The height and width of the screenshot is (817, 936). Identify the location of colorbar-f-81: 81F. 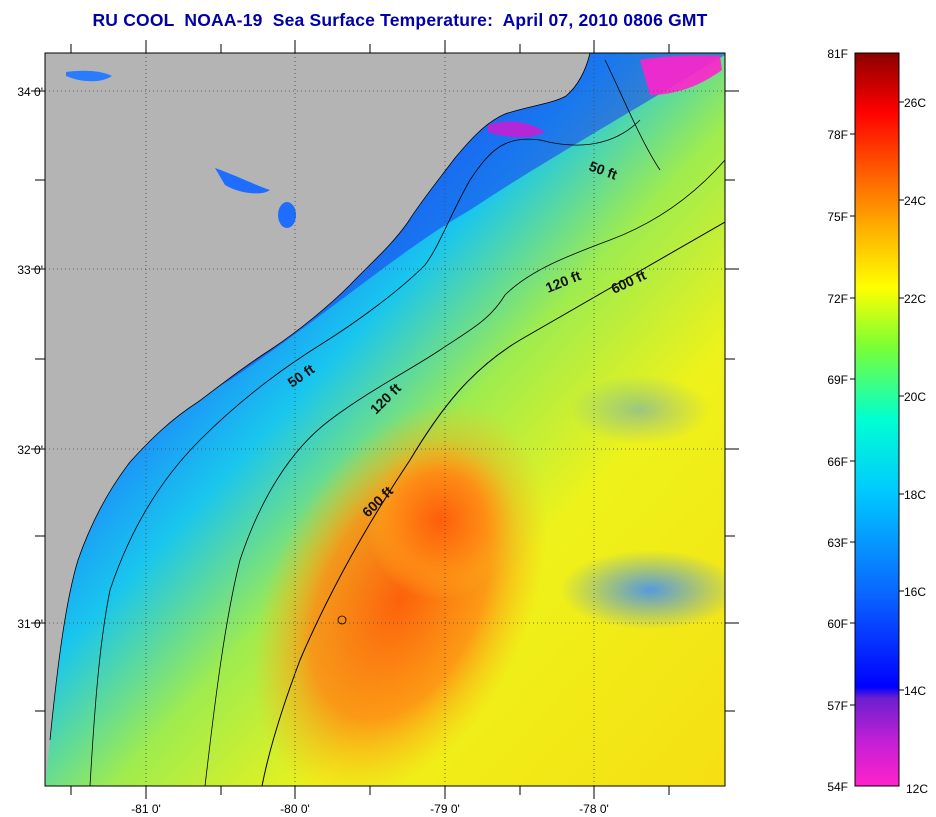
(837, 54).